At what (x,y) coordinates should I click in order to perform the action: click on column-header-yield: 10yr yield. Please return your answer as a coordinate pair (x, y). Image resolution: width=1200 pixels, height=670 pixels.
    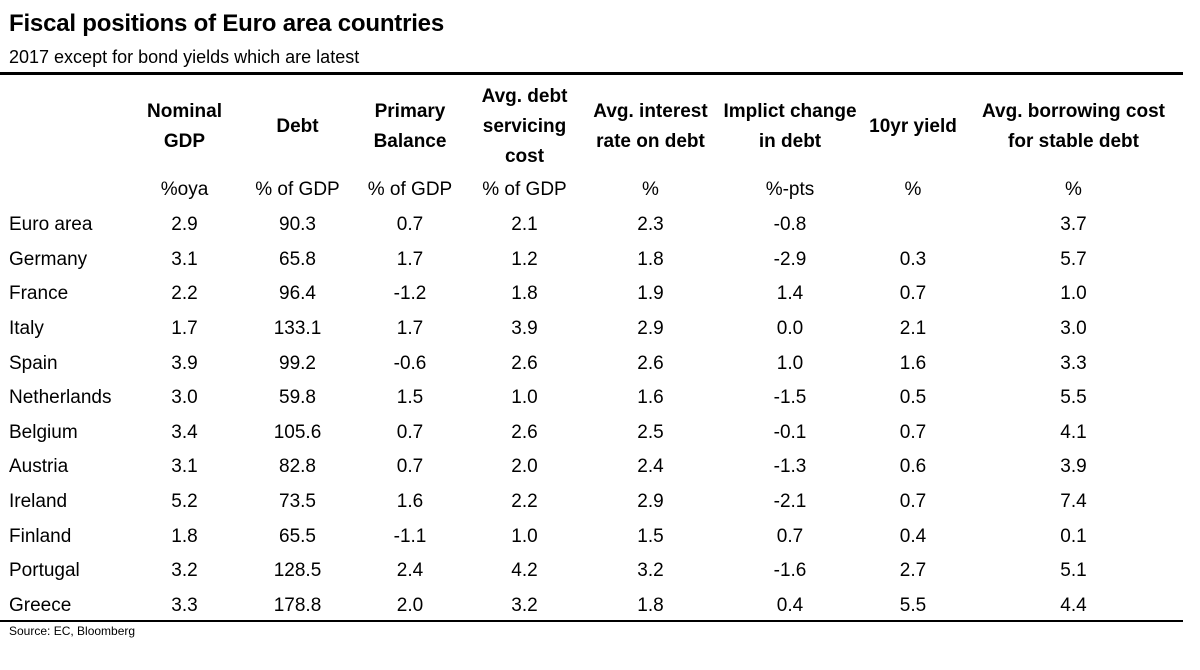
    Looking at the image, I should click on (913, 127).